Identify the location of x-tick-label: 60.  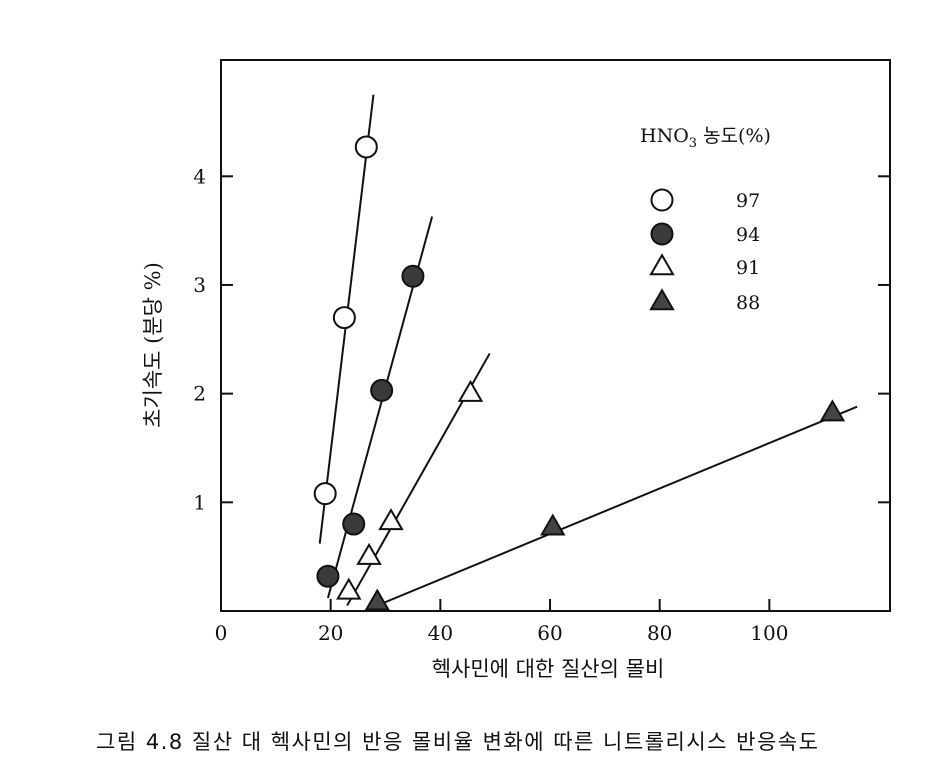
(549, 633).